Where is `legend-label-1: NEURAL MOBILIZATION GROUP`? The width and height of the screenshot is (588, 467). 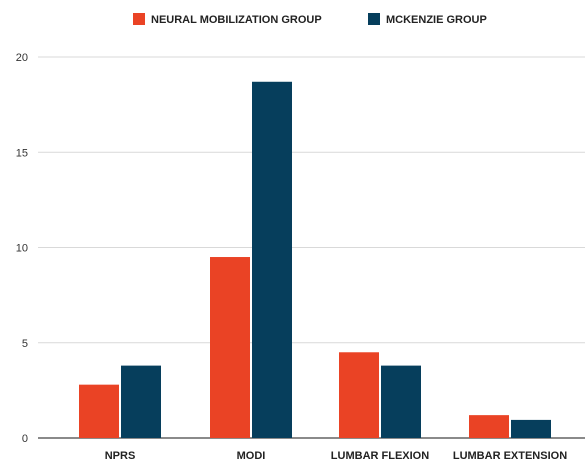
legend-label-1: NEURAL MOBILIZATION GROUP is located at coordinates (236, 20).